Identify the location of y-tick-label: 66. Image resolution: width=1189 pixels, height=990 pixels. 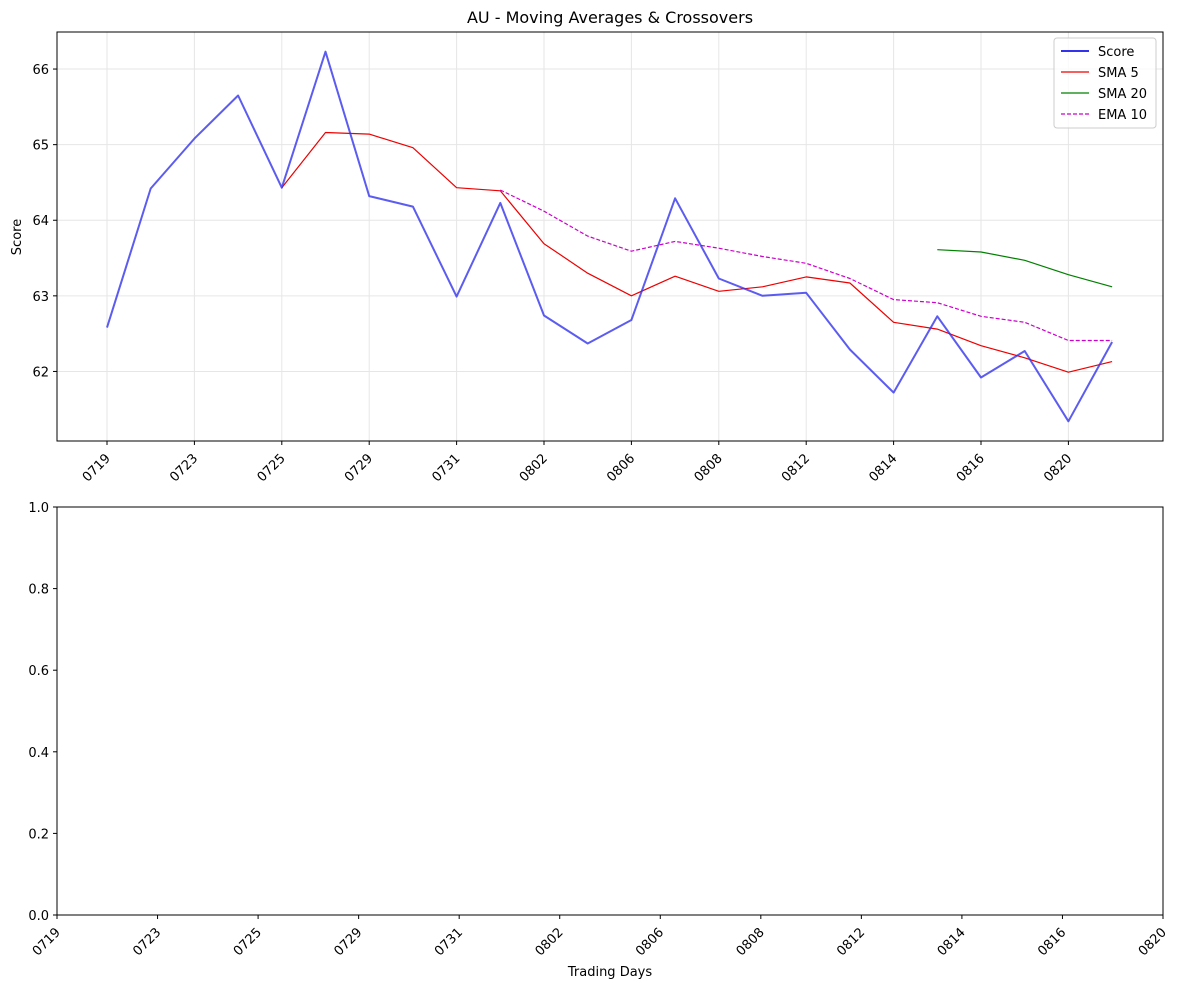
(40, 70).